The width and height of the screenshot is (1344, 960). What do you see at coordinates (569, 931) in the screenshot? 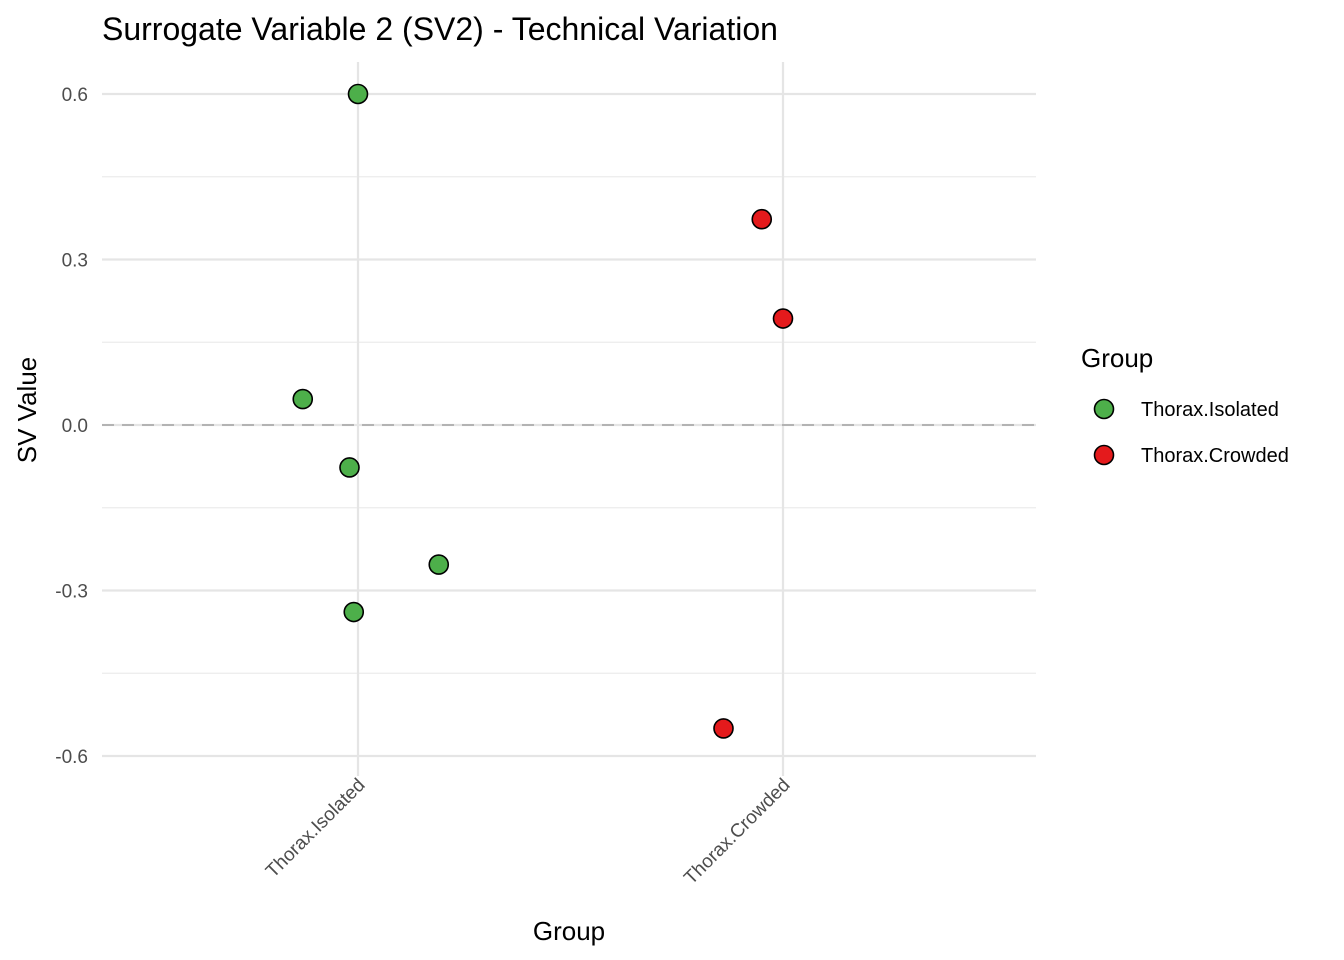
I see `x-axis-title: Group` at bounding box center [569, 931].